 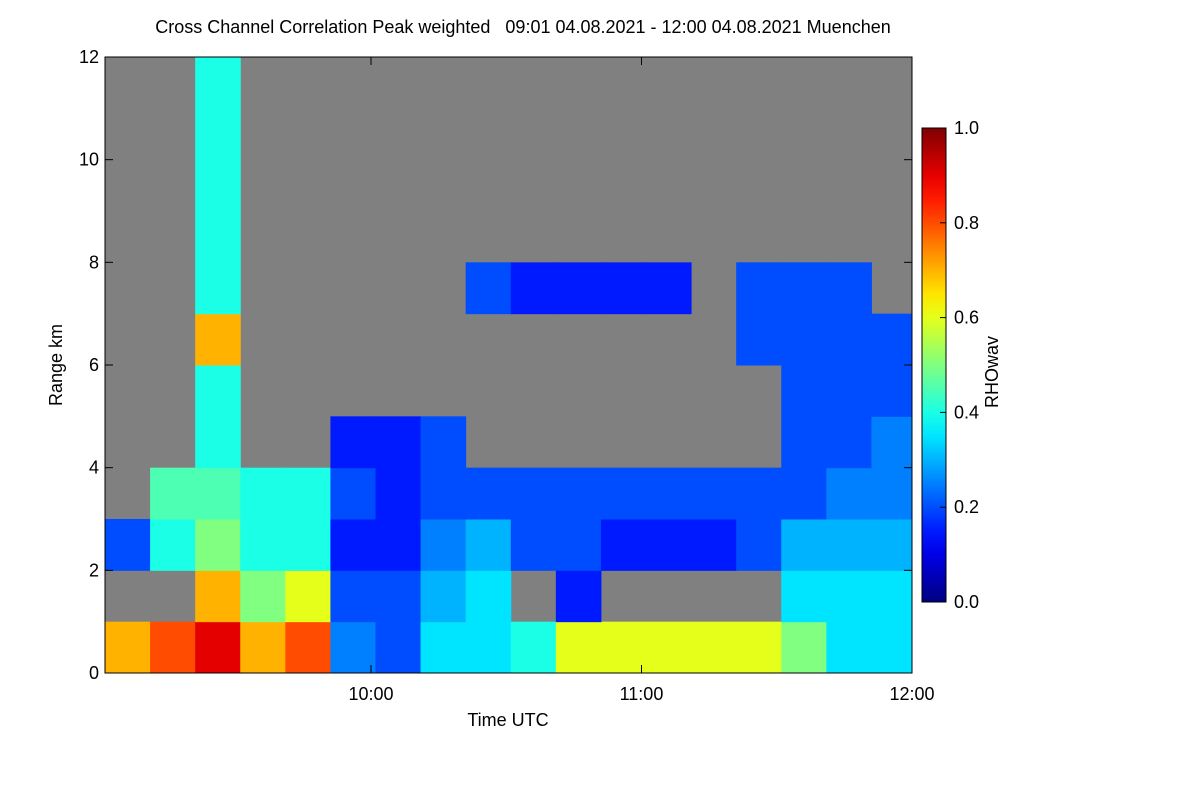 I want to click on y-tick-label: 4, so click(x=94, y=468).